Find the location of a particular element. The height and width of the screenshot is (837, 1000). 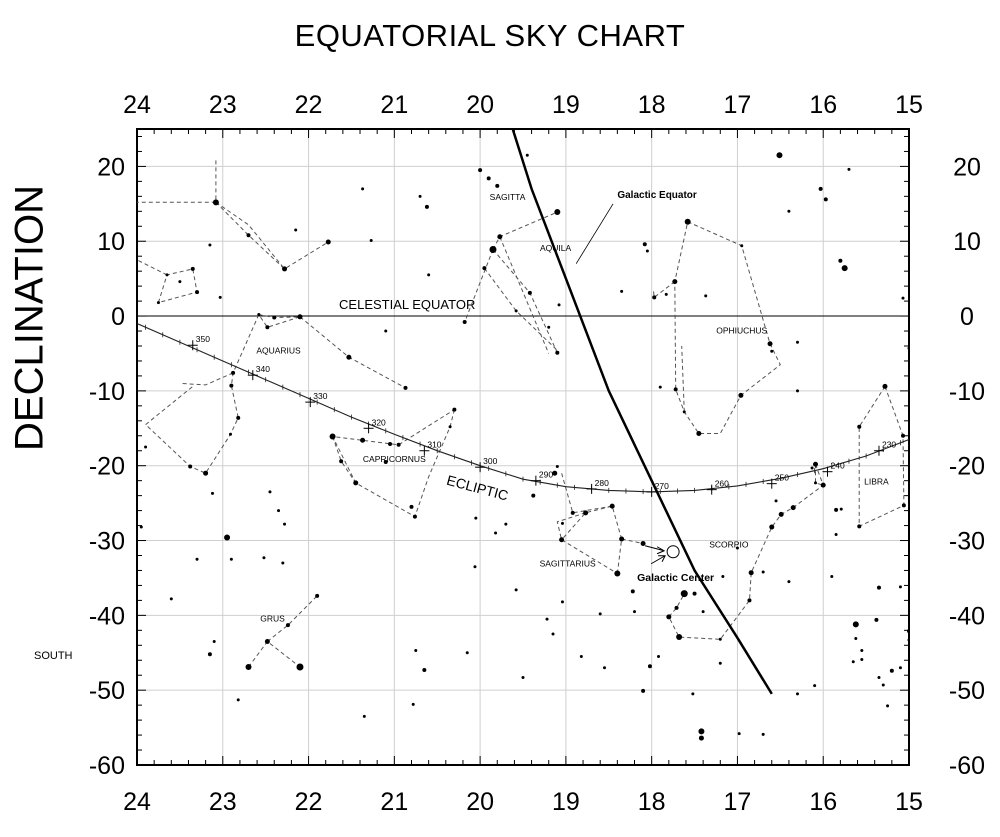

x-tick-label-bottom: 24 is located at coordinates (137, 802).